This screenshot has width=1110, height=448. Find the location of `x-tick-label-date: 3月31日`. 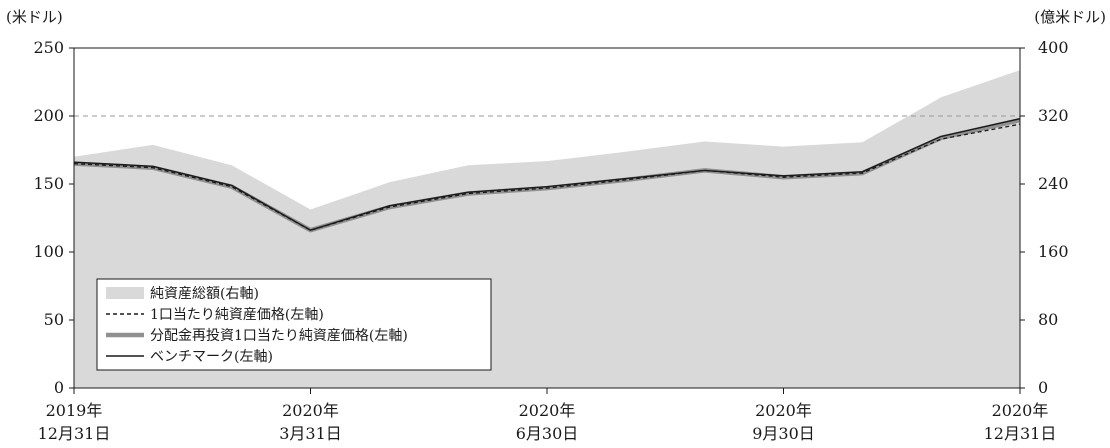

x-tick-label-date: 3月31日 is located at coordinates (310, 433).